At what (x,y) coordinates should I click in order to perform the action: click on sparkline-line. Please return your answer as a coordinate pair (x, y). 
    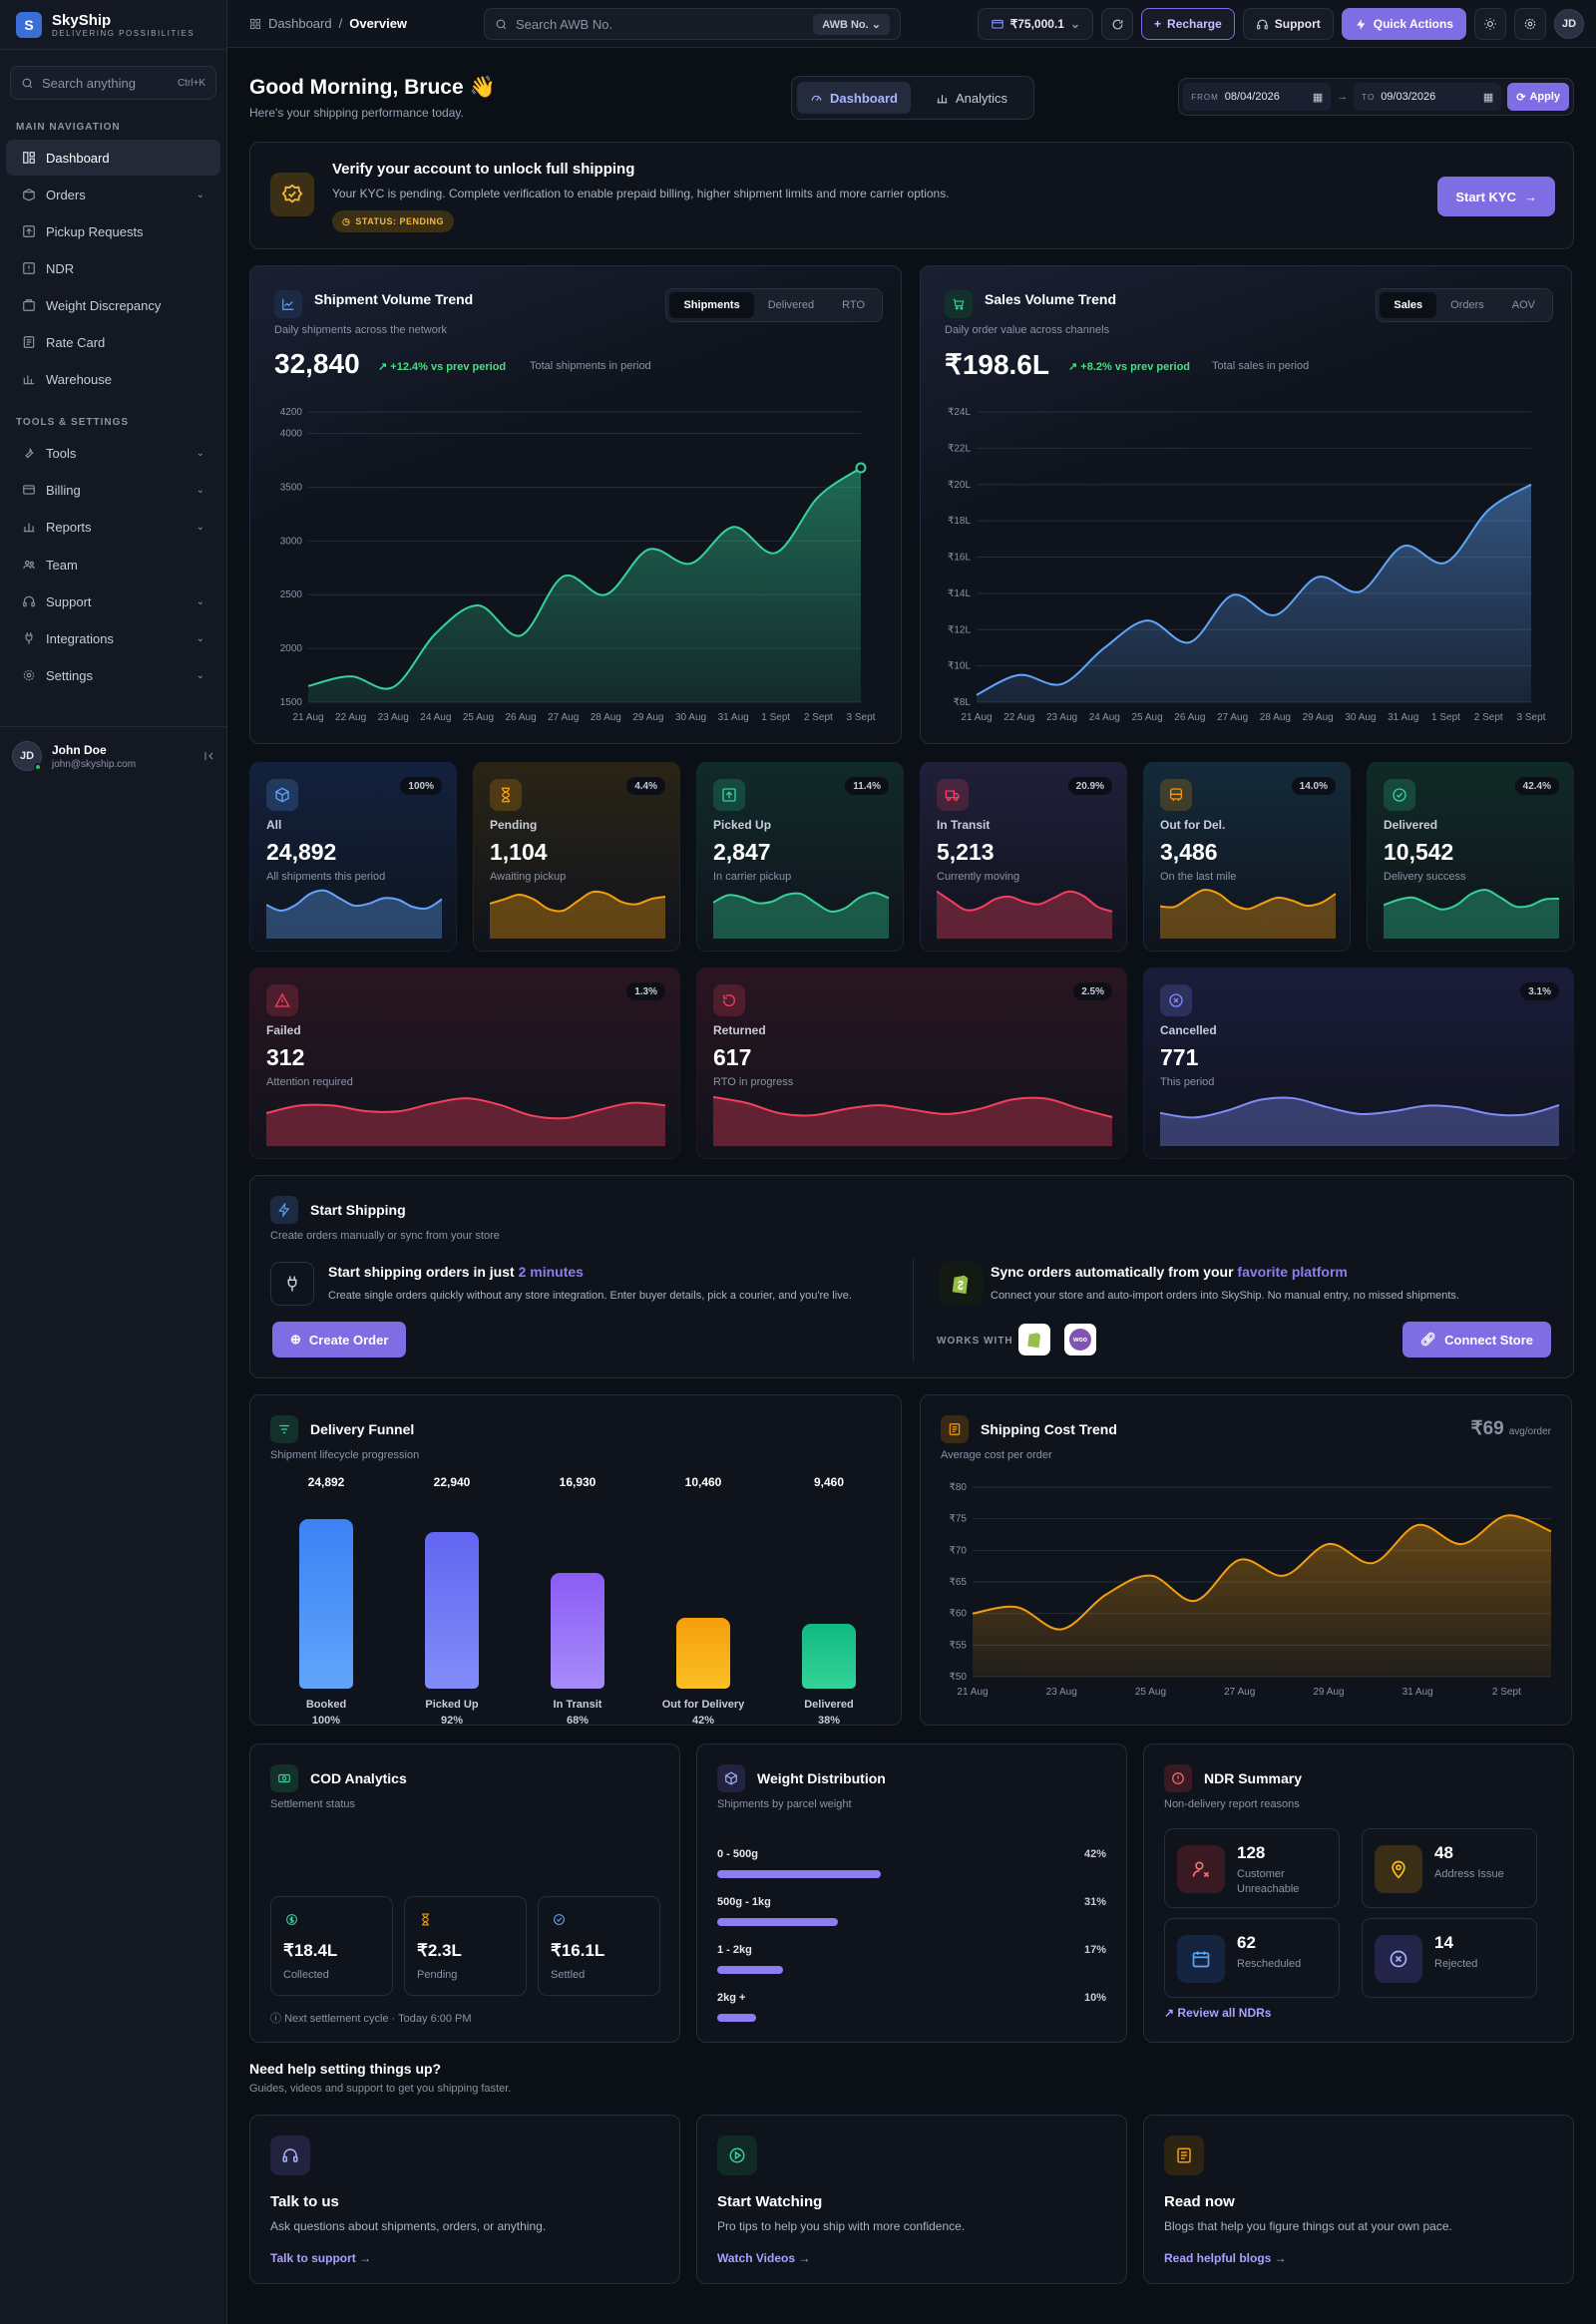
    Looking at the image, I should click on (801, 902).